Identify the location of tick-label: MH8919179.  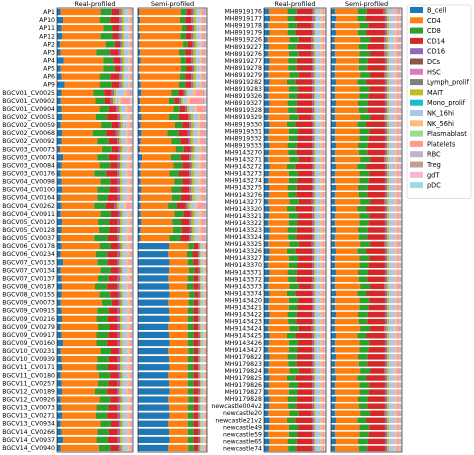
(243, 33).